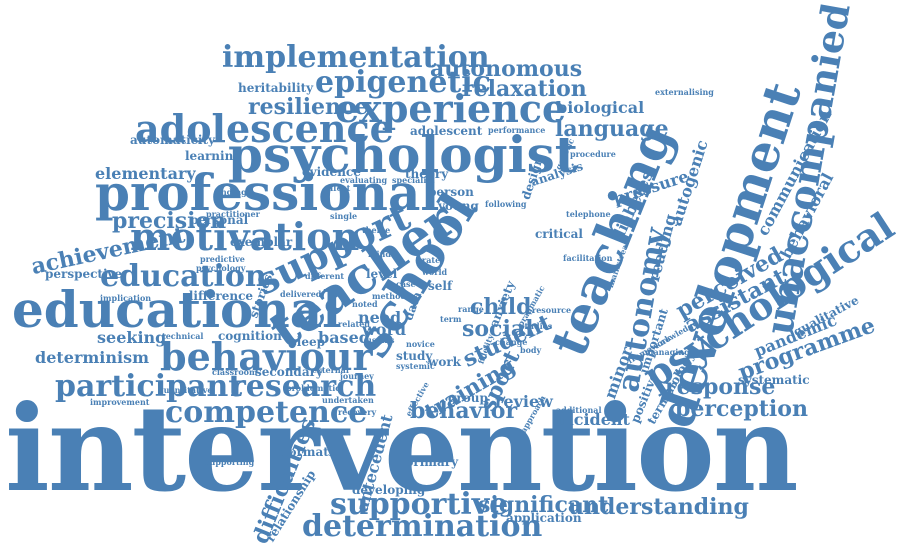 Image resolution: width=900 pixels, height=548 pixels. Describe the element at coordinates (266, 412) in the screenshot. I see `word-competence: competence` at that location.